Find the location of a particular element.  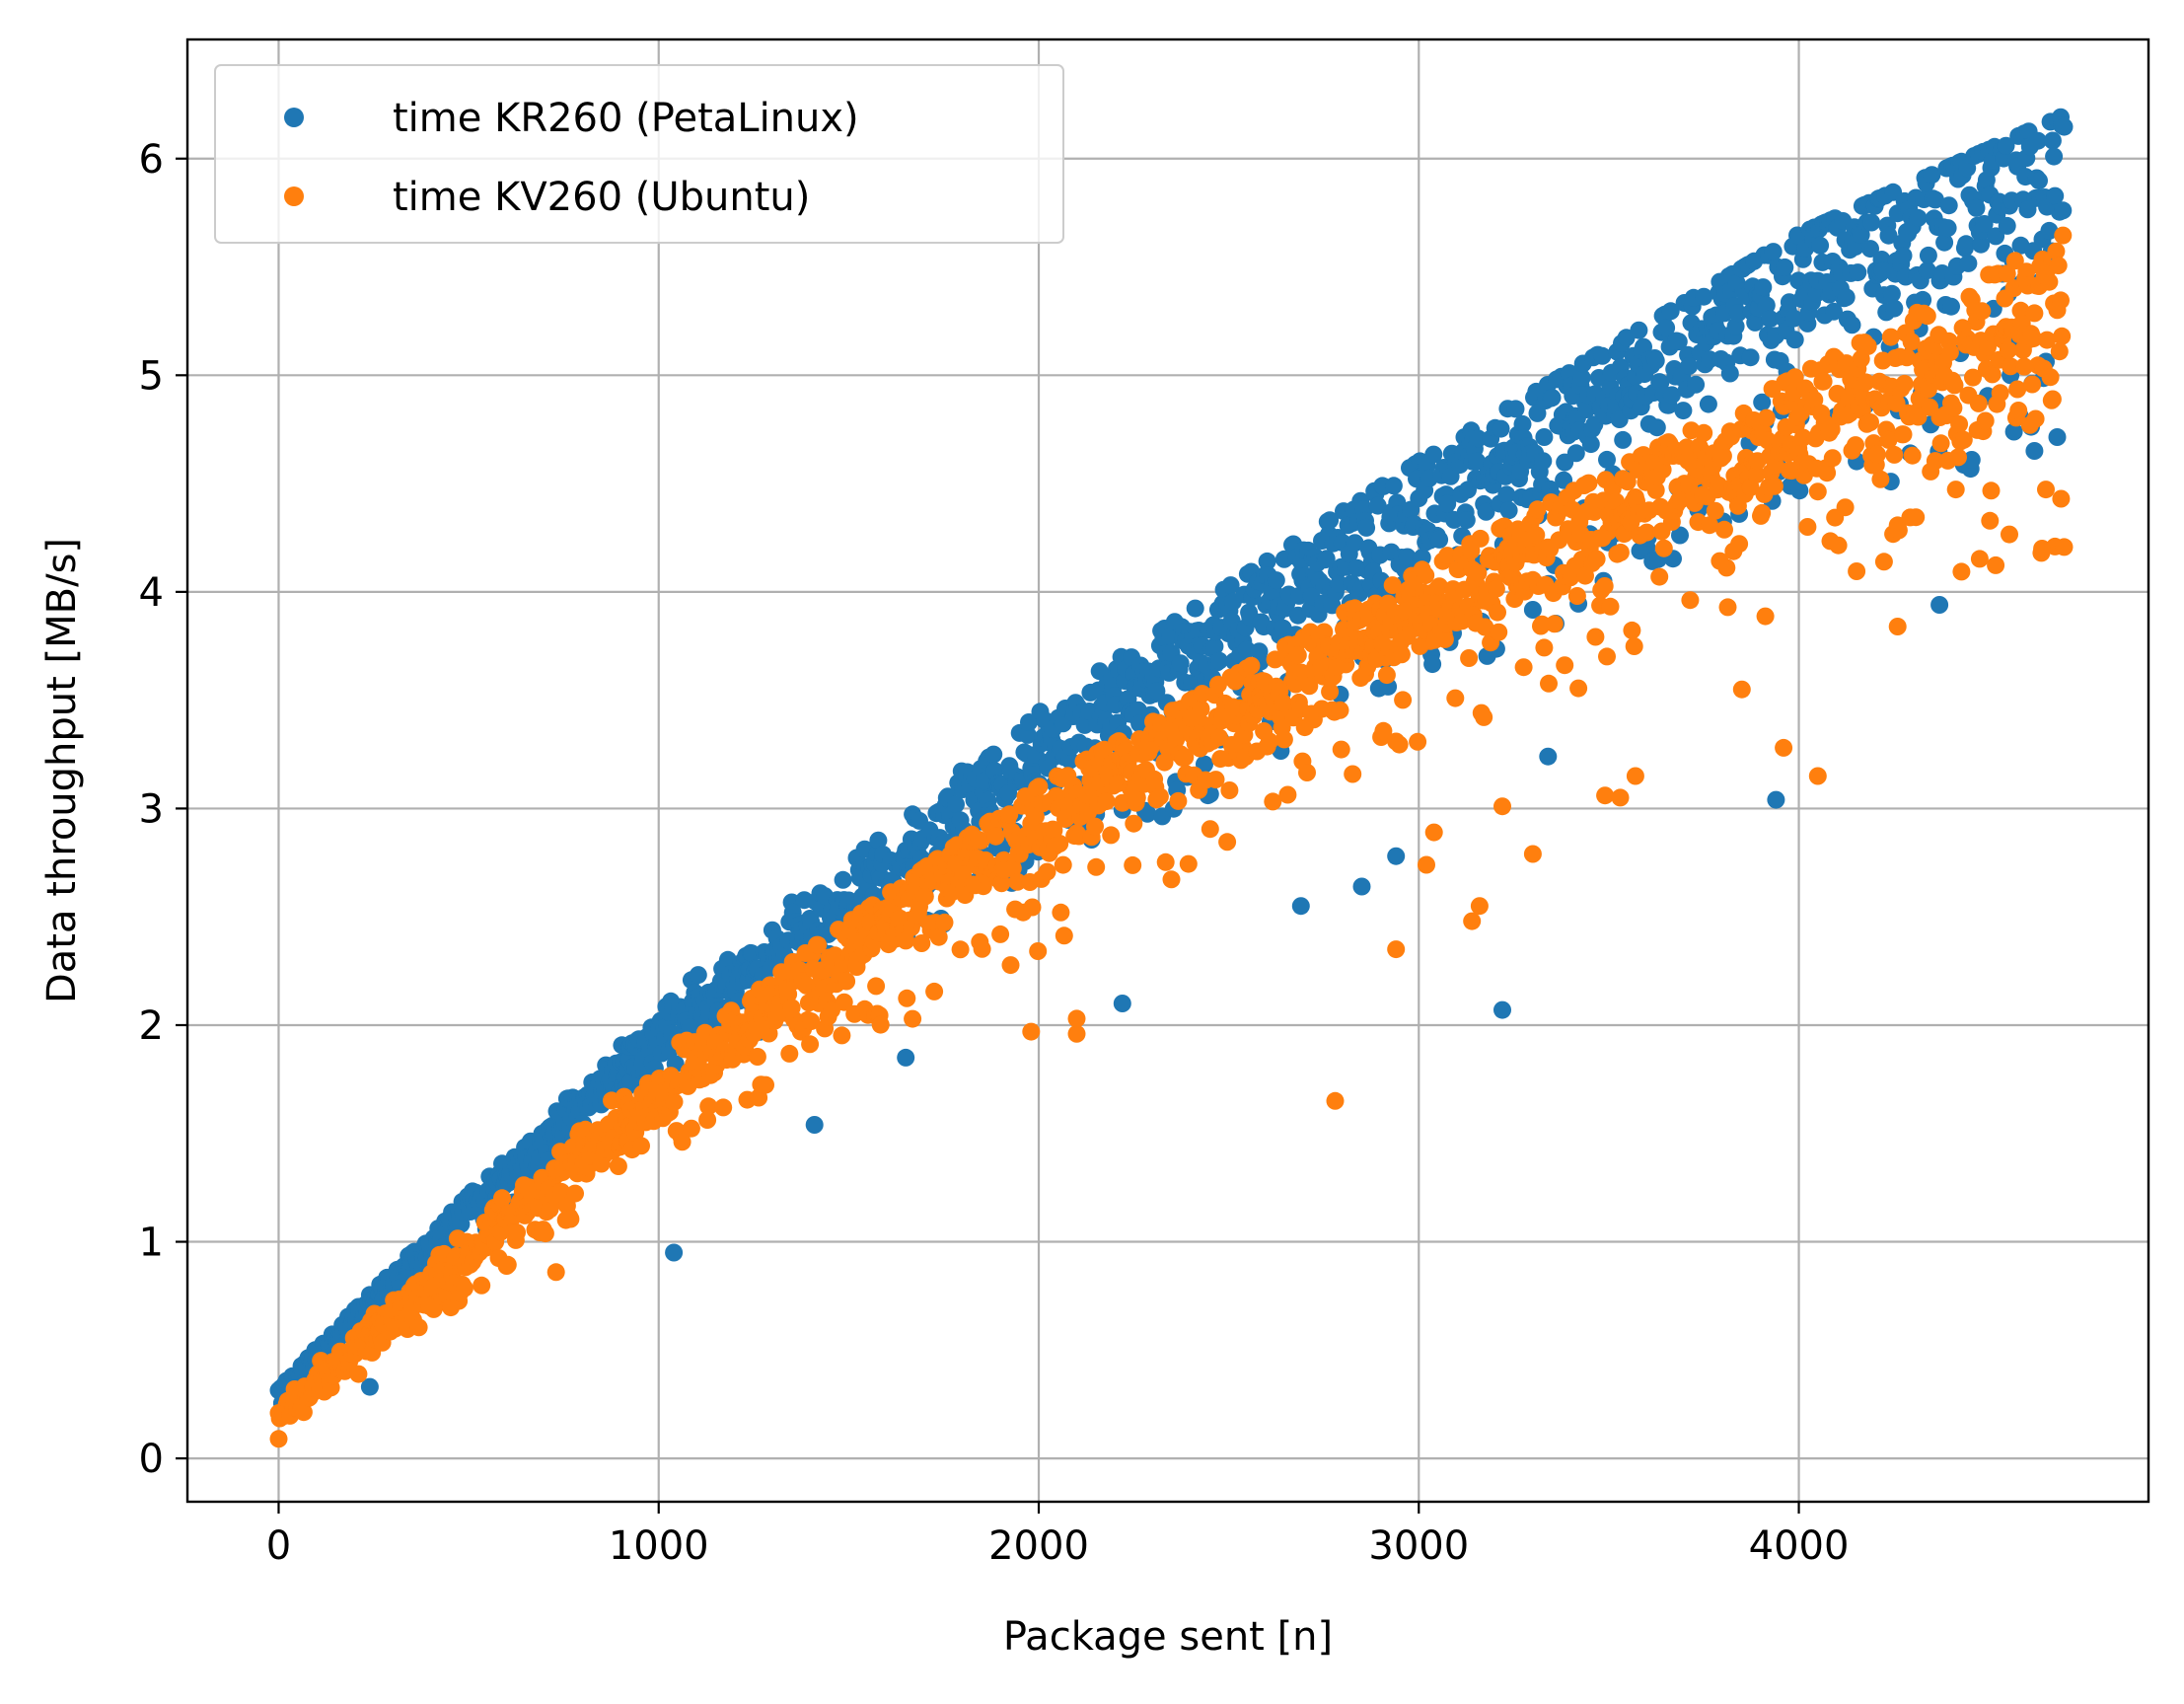

x-tick-label-1000: 1000 is located at coordinates (659, 1546).